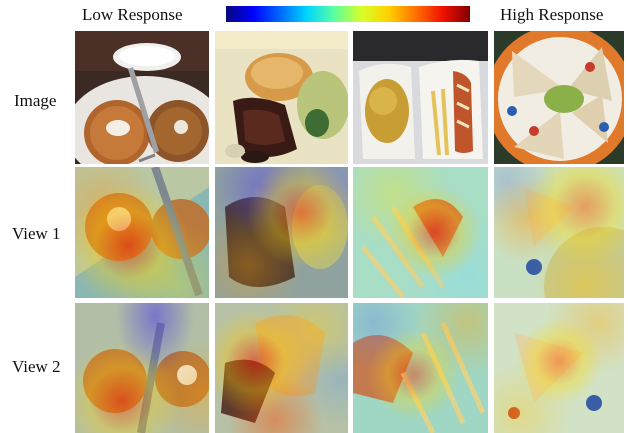 The width and height of the screenshot is (628, 433). What do you see at coordinates (281, 97) in the screenshot?
I see `image-steak` at bounding box center [281, 97].